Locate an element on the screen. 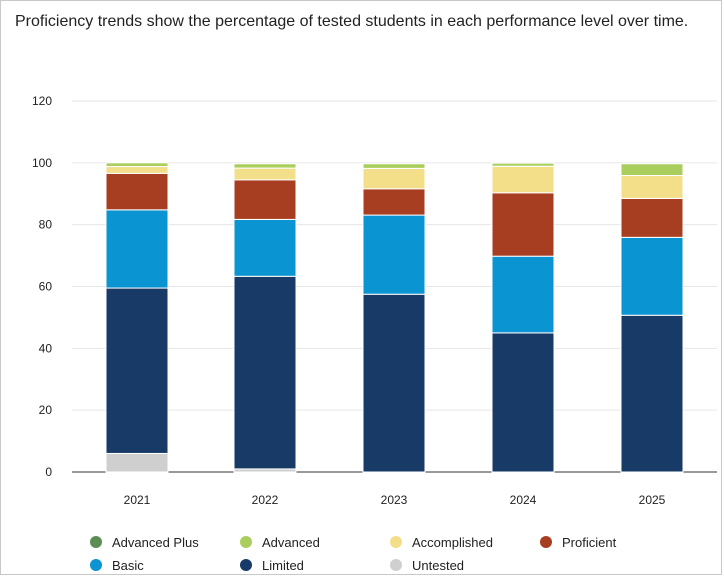 The image size is (724, 577). y-tick-label: 0 is located at coordinates (48, 472).